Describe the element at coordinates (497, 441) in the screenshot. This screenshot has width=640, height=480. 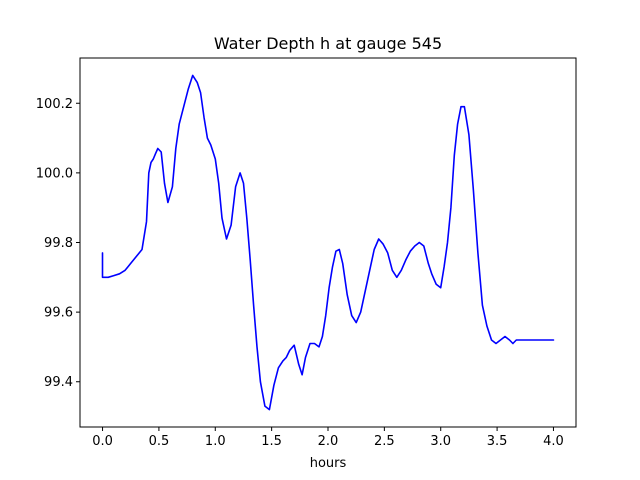
I see `x-tick-label: 3.5` at that location.